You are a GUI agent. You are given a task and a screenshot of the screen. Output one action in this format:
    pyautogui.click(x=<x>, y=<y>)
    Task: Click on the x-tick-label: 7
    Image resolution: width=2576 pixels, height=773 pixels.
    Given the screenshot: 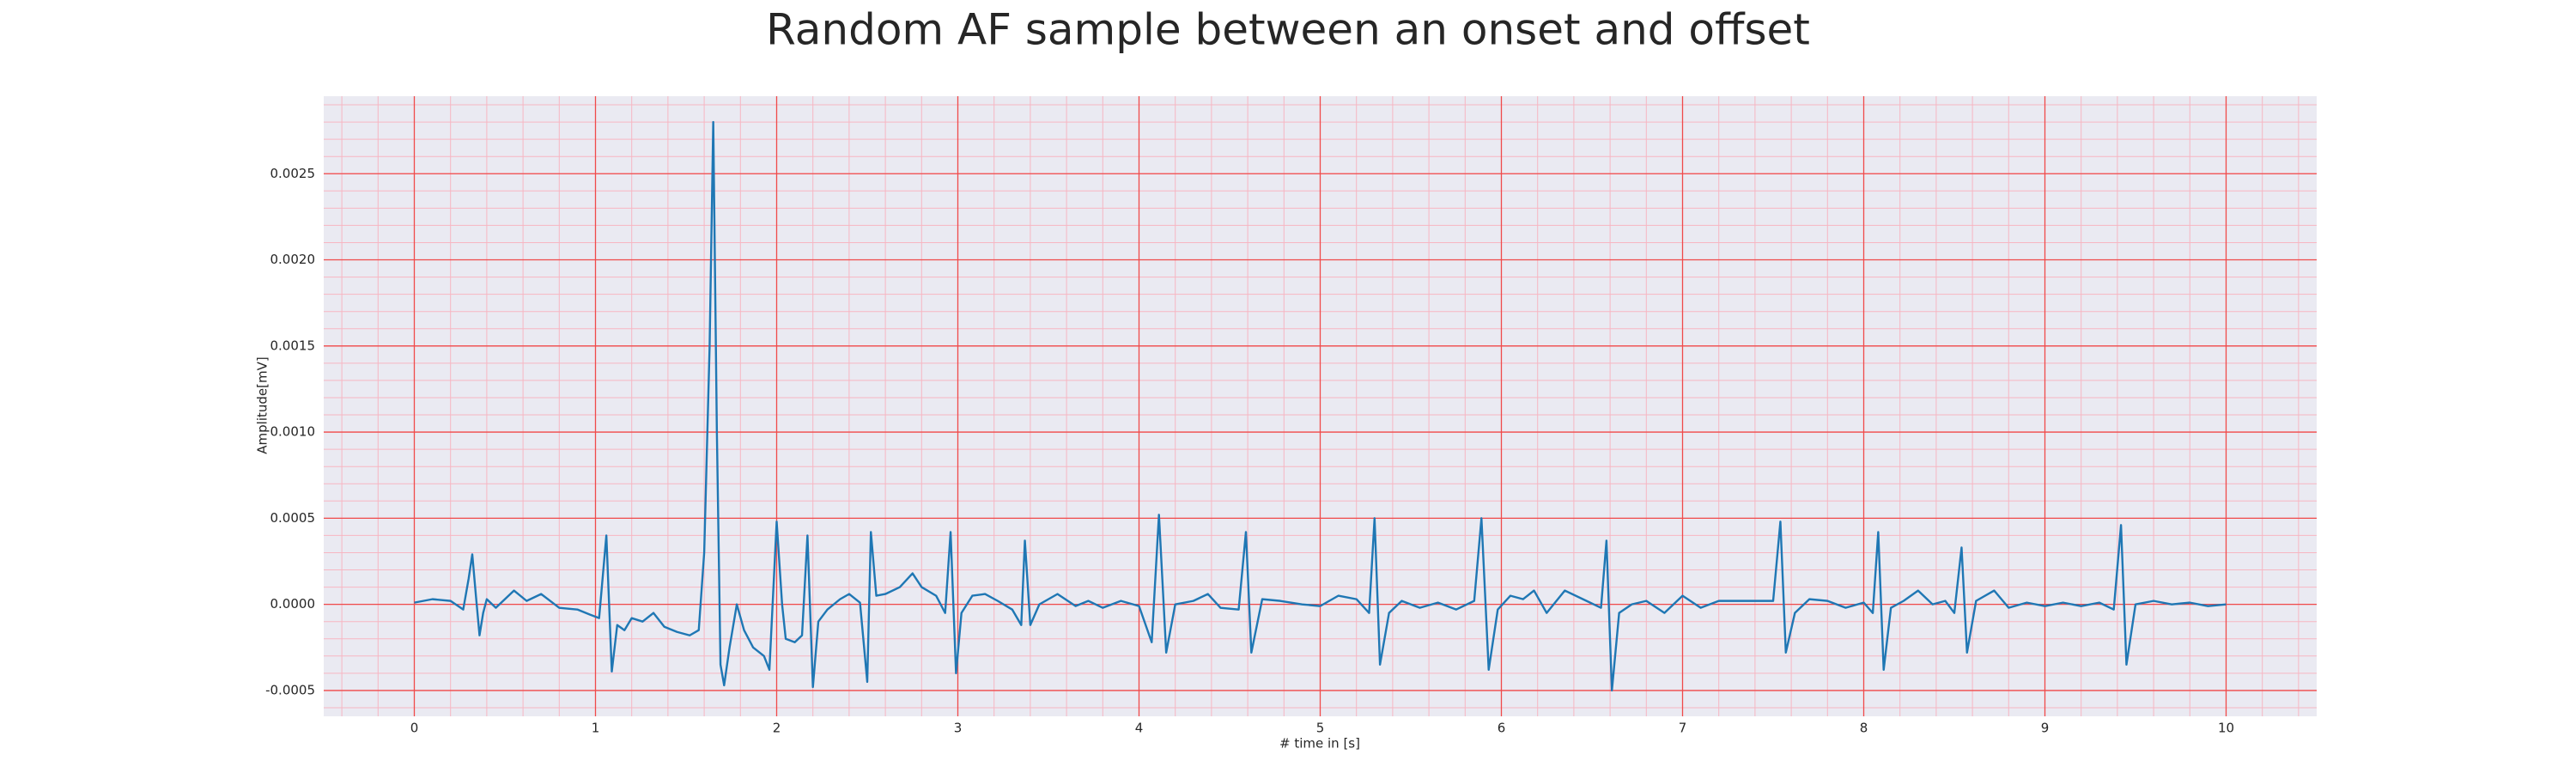 What is the action you would take?
    pyautogui.click(x=1683, y=728)
    